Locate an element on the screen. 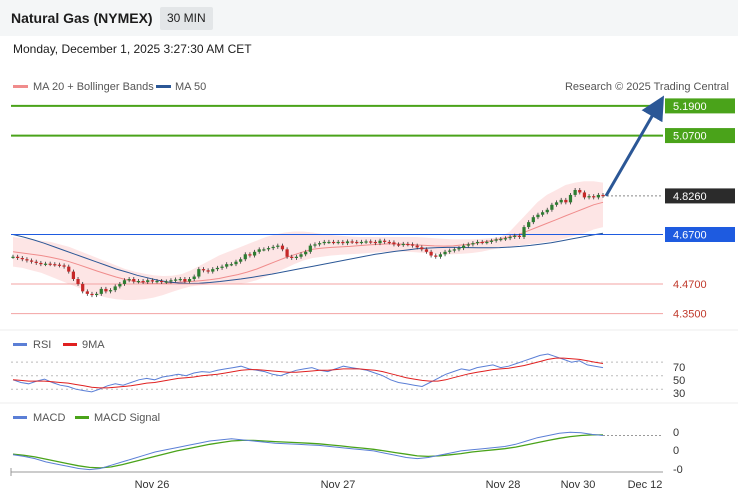 This screenshot has width=738, height=500. main-legend: MA 20 + Bollinger Bands MA 50 is located at coordinates (109, 87).